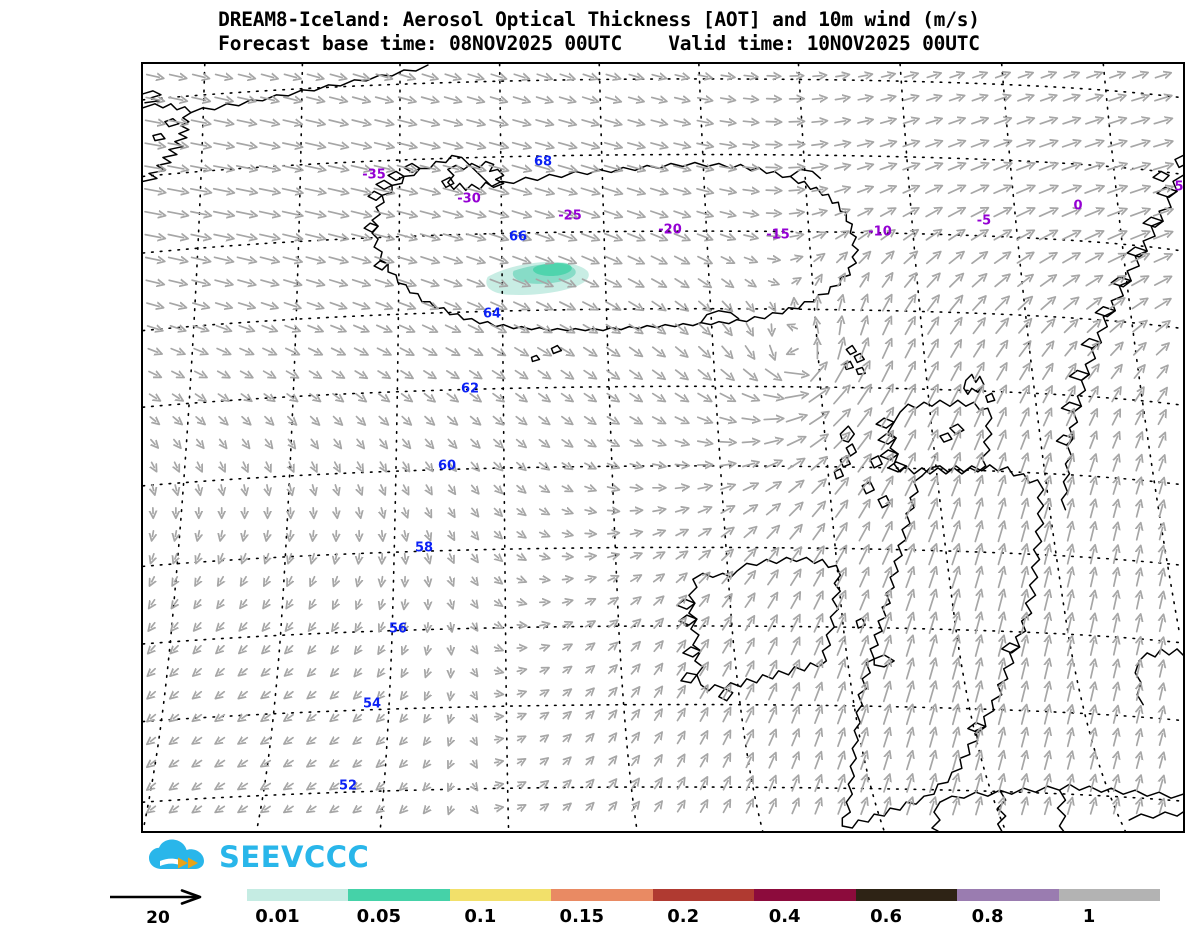  I want to click on colorbar-segment-0.1, so click(500, 895).